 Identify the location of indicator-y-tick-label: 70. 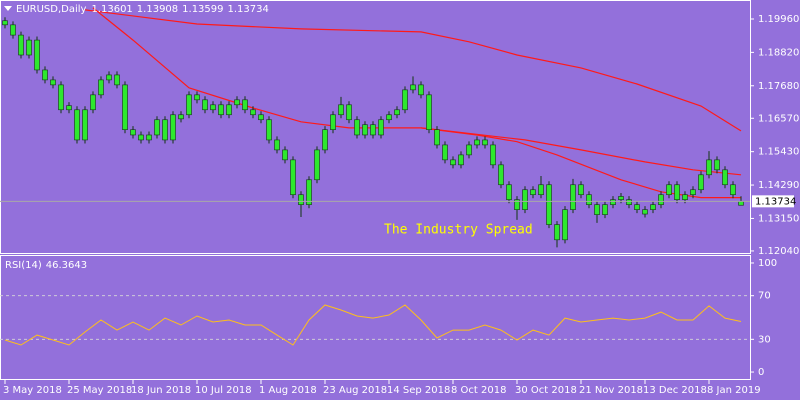
(764, 296).